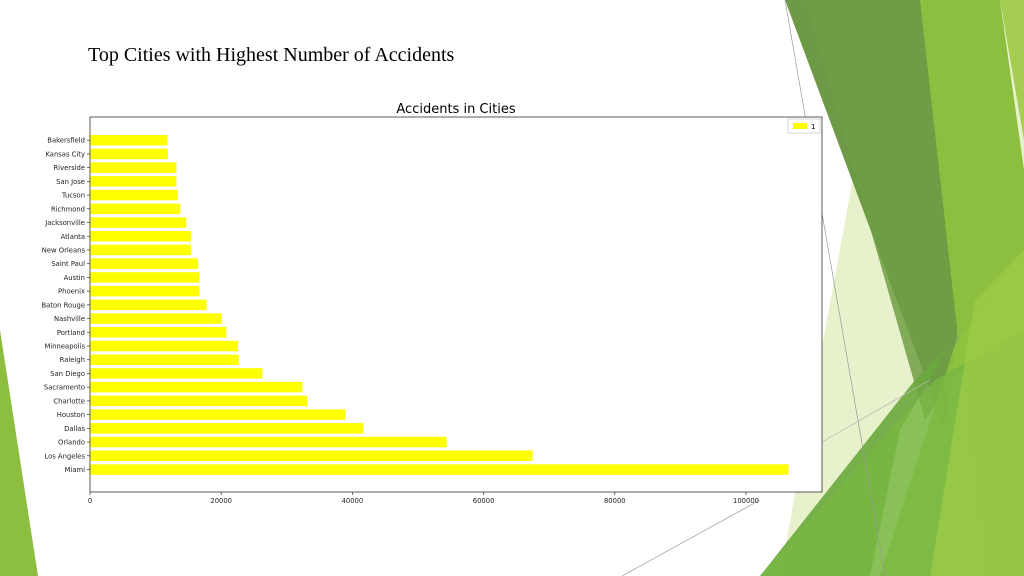  I want to click on legend-label: 1, so click(813, 127).